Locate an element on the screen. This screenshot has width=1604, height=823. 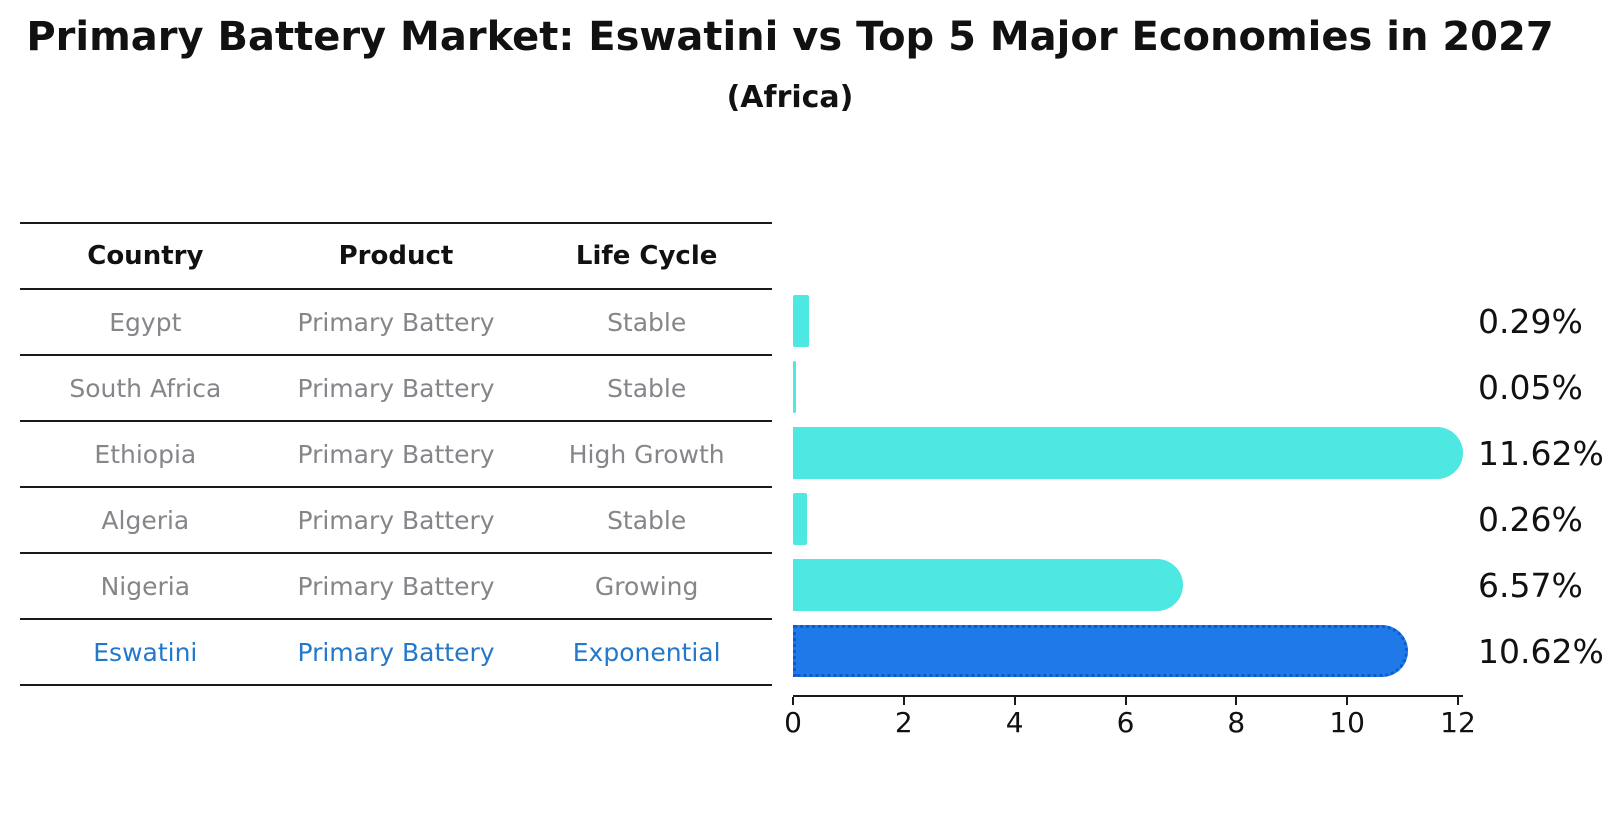
country-cell: Algeria is located at coordinates (145, 520).